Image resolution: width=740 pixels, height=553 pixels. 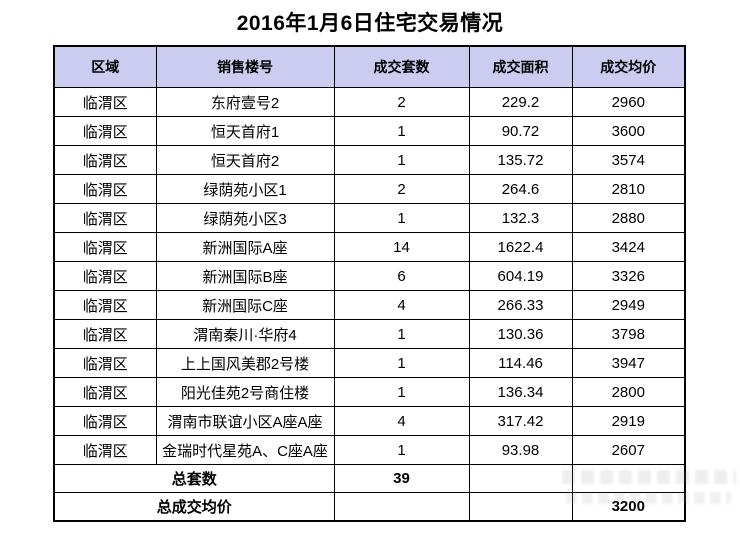 I want to click on cell-area: 135.72, so click(x=520, y=160).